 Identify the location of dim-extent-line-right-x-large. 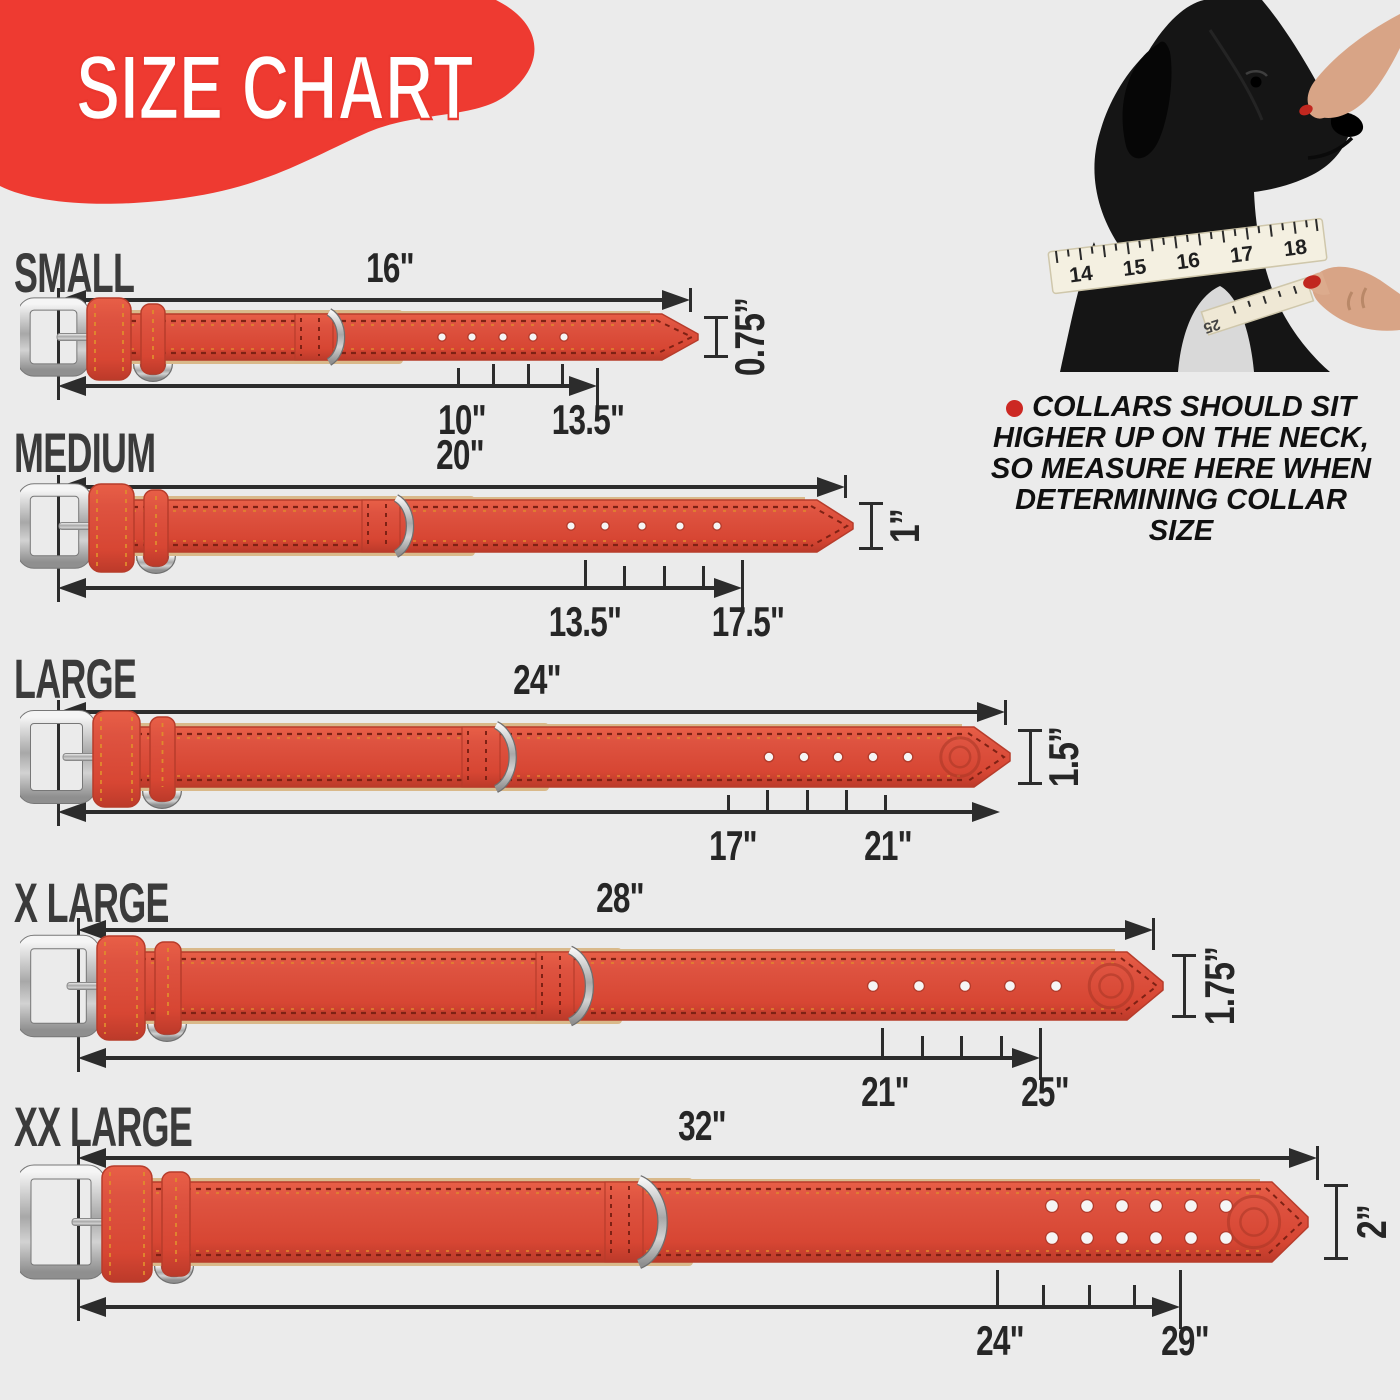
(1153, 934).